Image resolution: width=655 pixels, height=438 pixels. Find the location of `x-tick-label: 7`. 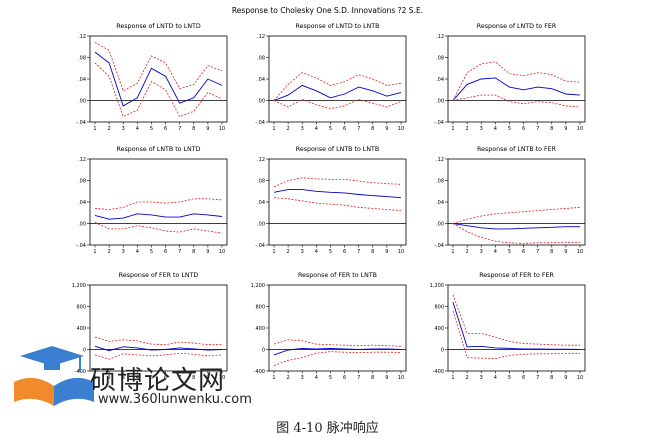

x-tick-label: 7 is located at coordinates (358, 129).